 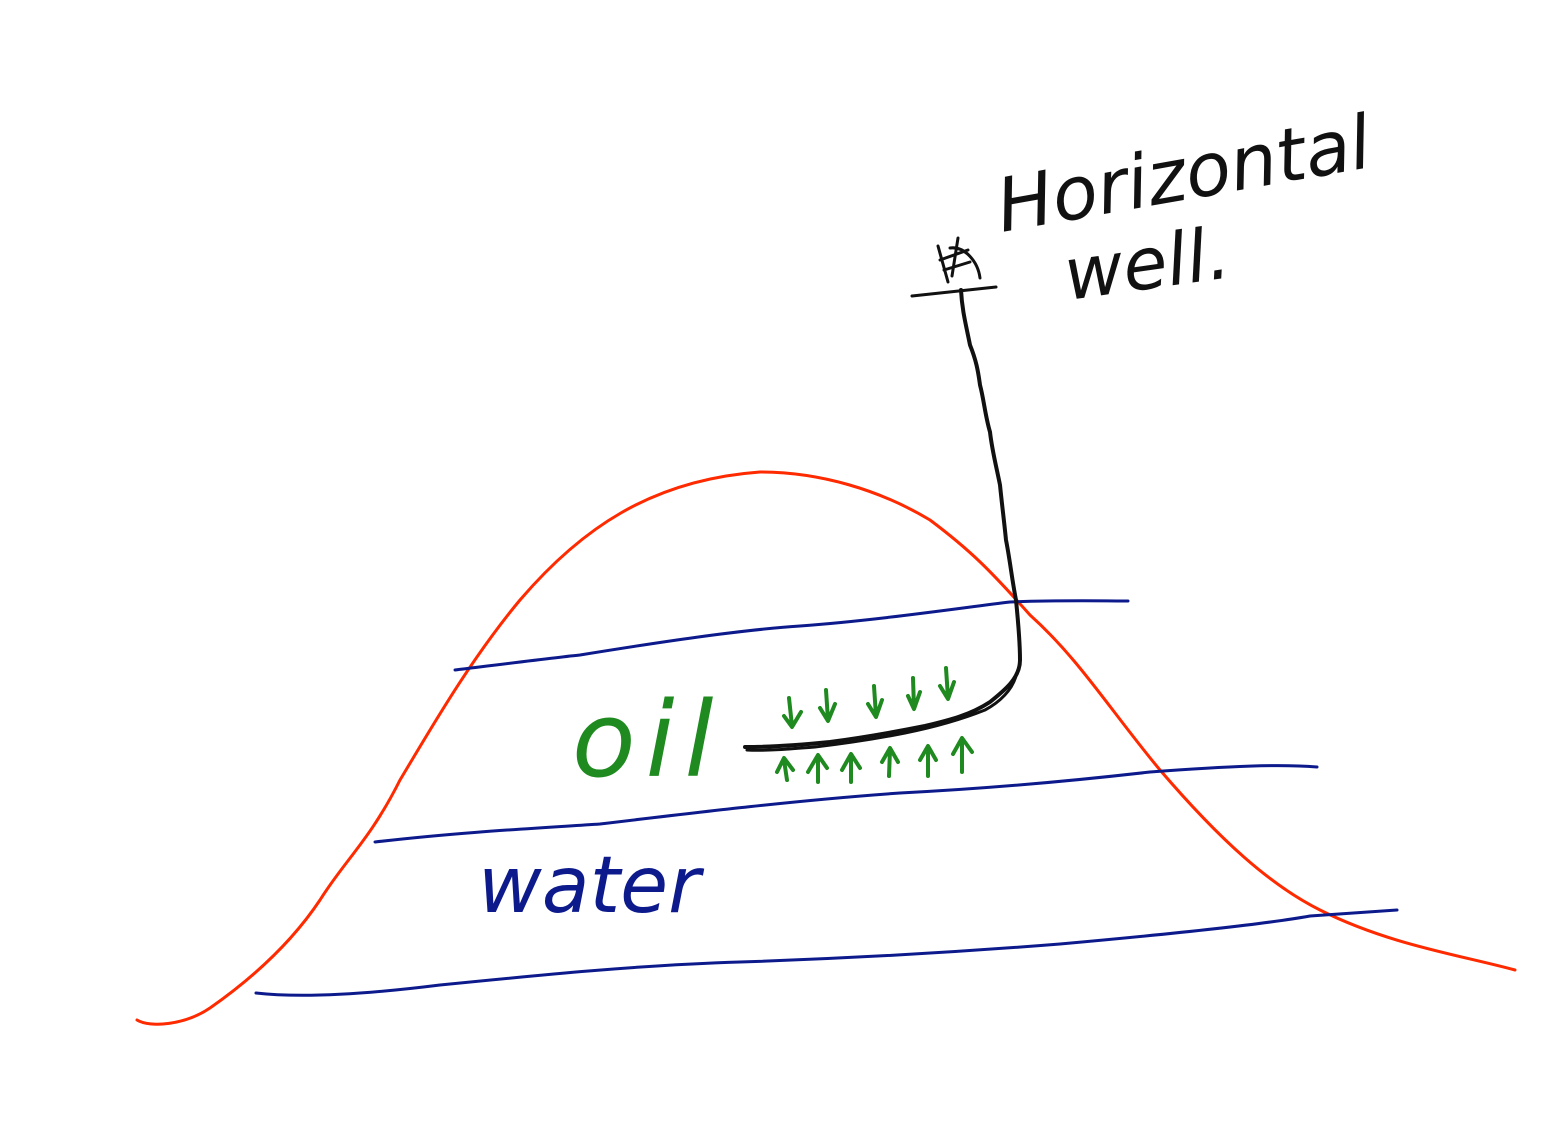 I want to click on wellhead-icon, so click(x=954, y=267).